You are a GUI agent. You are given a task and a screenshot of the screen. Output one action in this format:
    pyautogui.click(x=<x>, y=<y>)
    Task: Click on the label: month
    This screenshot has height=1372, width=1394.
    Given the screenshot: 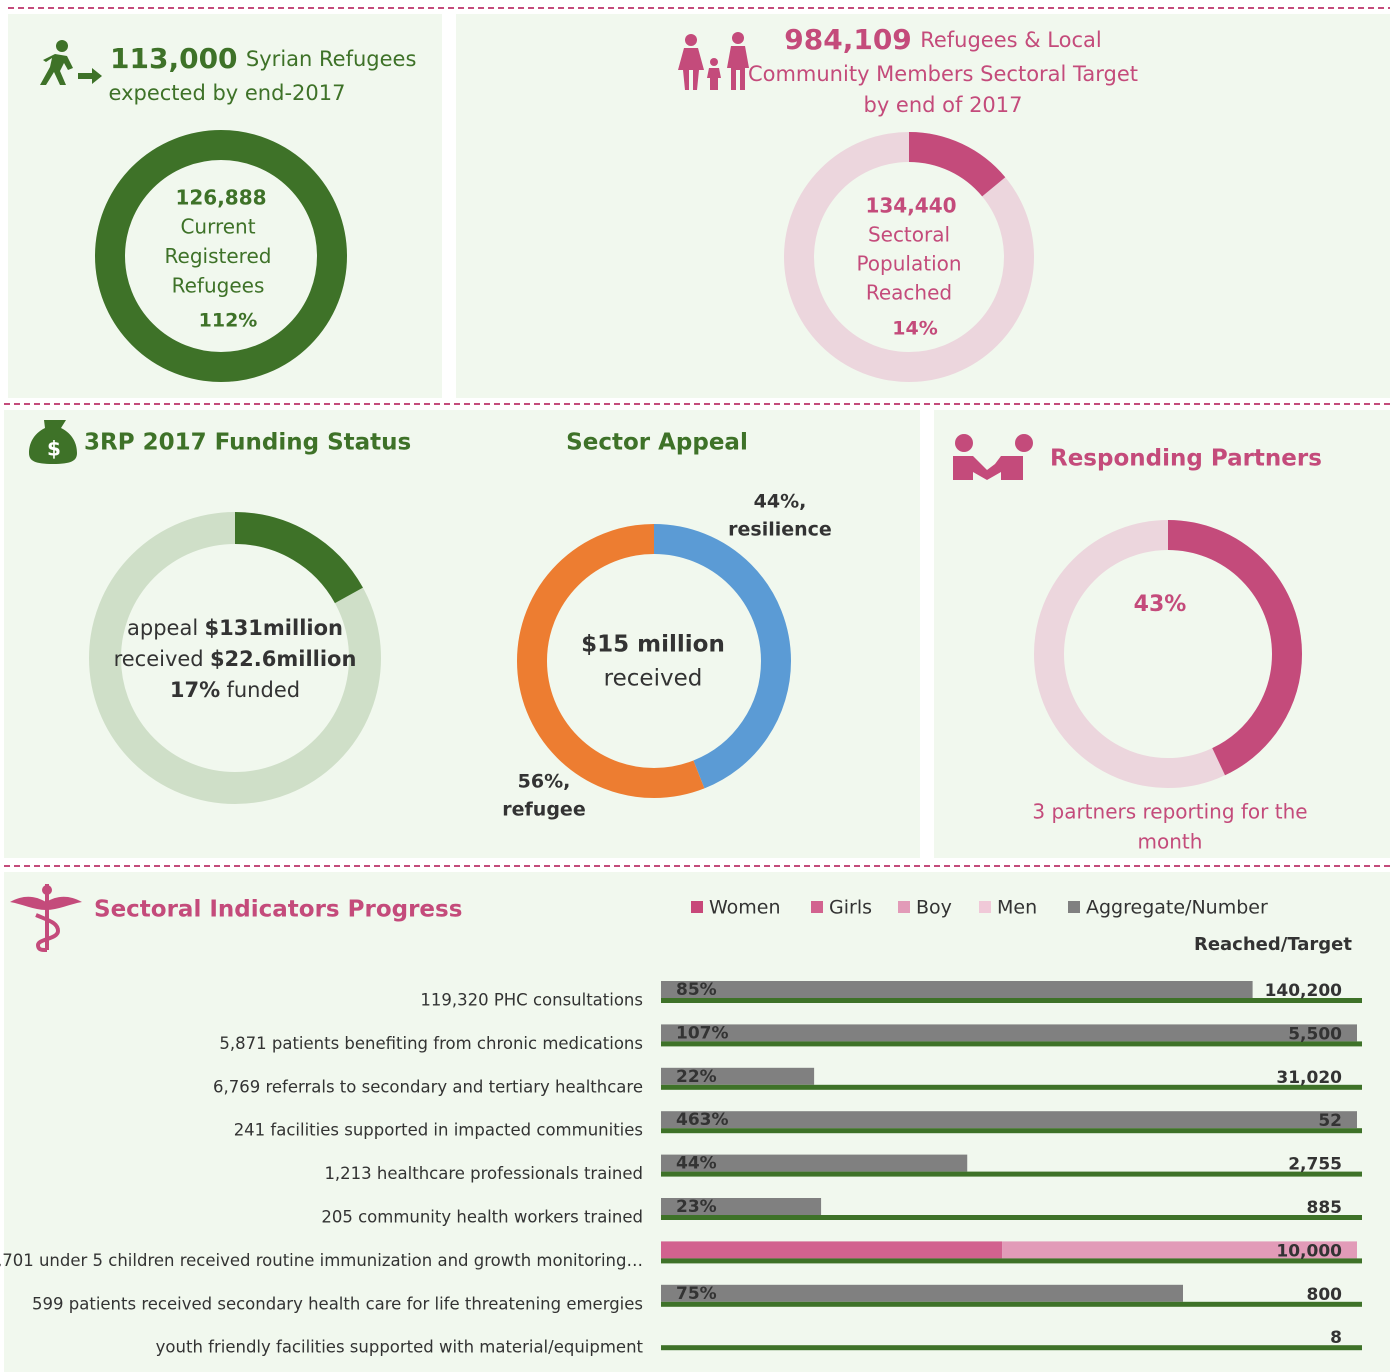 What is the action you would take?
    pyautogui.click(x=1170, y=842)
    